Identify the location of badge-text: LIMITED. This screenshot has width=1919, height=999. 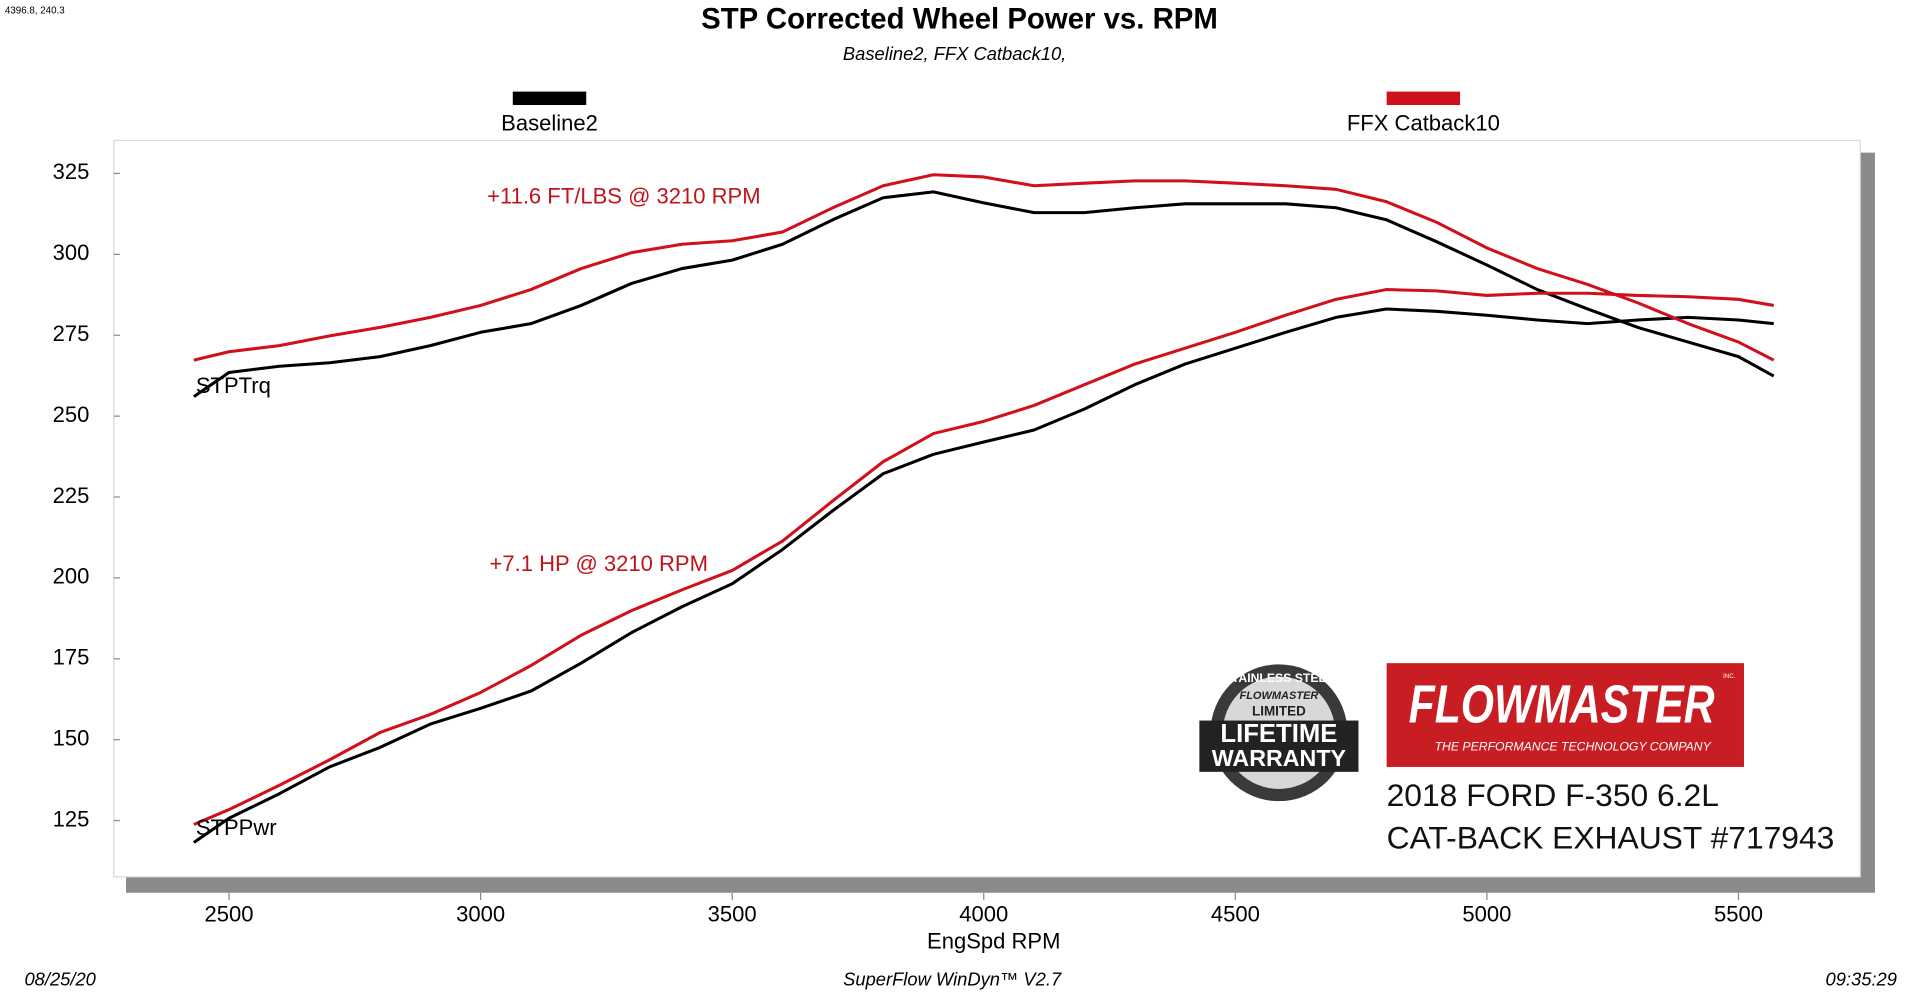
(1279, 711).